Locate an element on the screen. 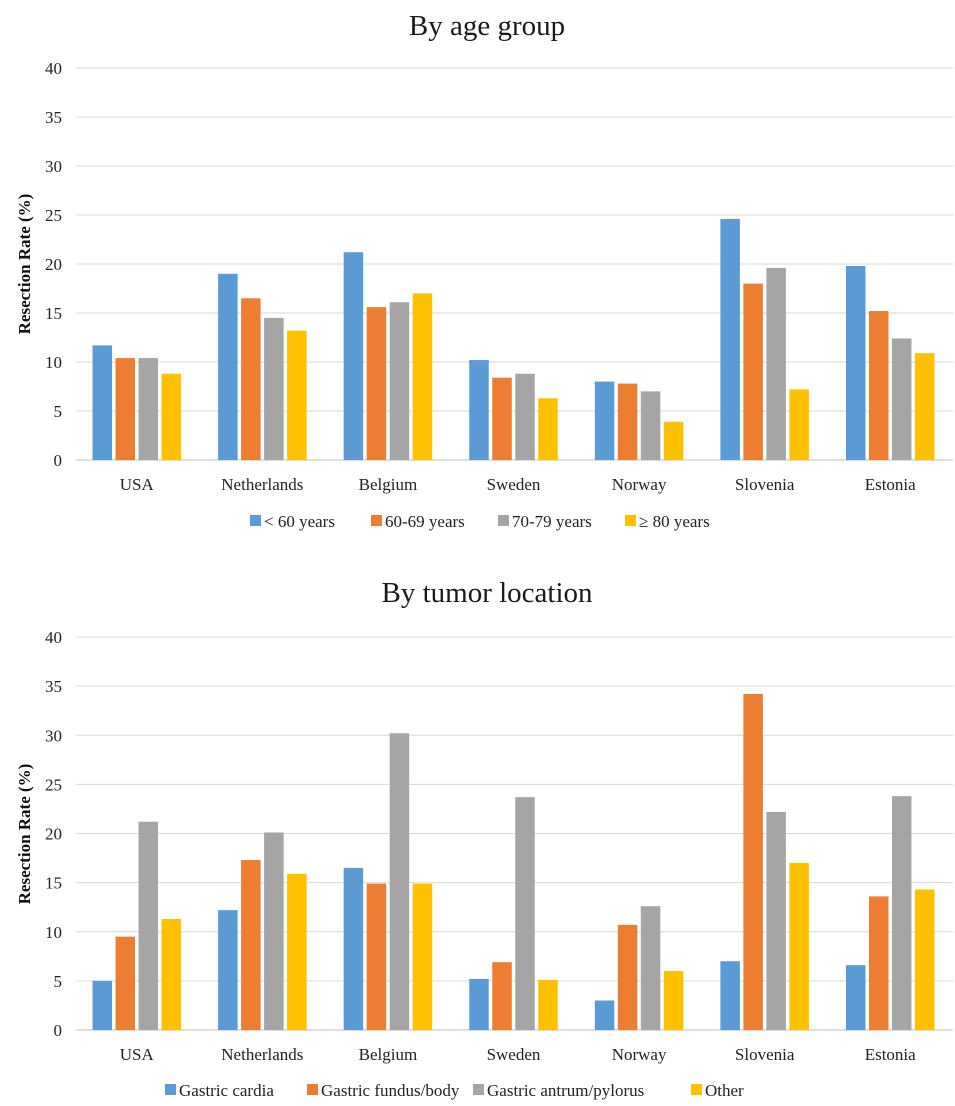 This screenshot has height=1106, width=955. legend-label: Other is located at coordinates (724, 1090).